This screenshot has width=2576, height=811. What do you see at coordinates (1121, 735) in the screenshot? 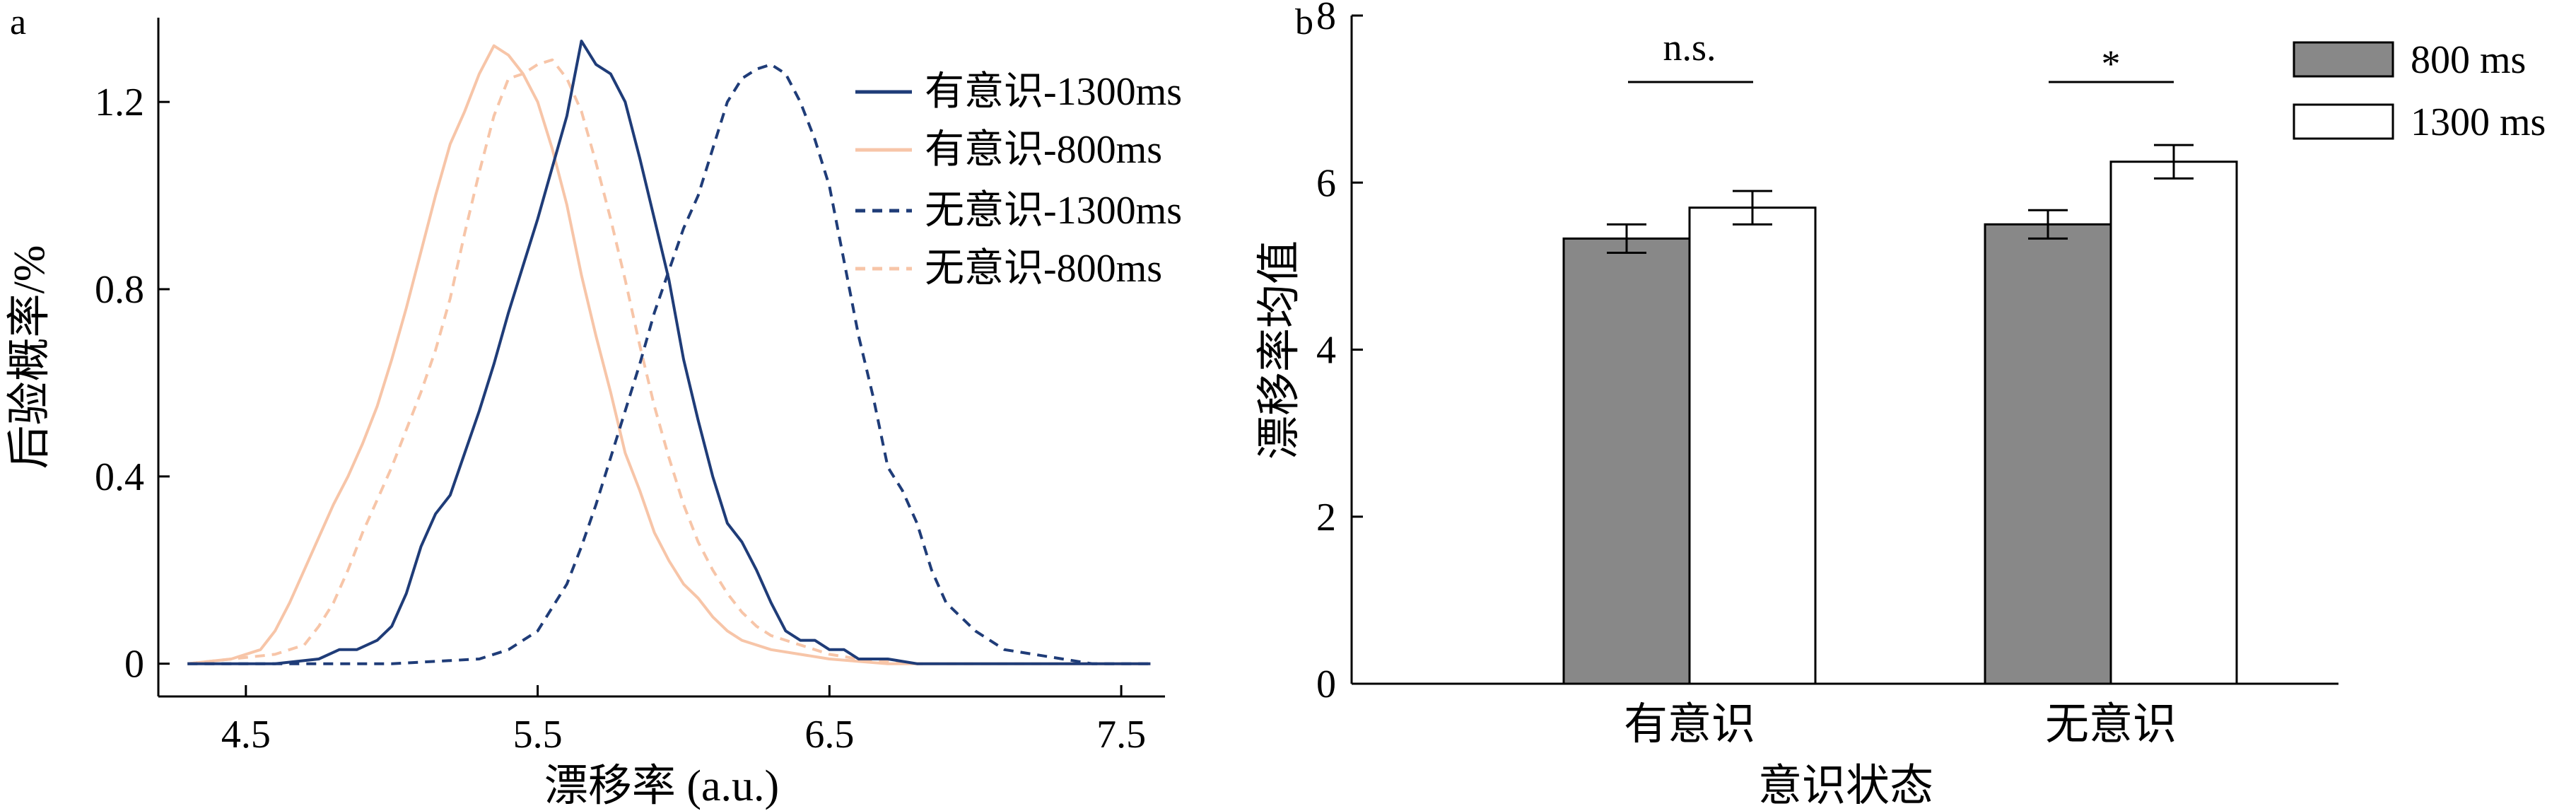
I see `panel-a-x-tick-label: 7.5` at bounding box center [1121, 735].